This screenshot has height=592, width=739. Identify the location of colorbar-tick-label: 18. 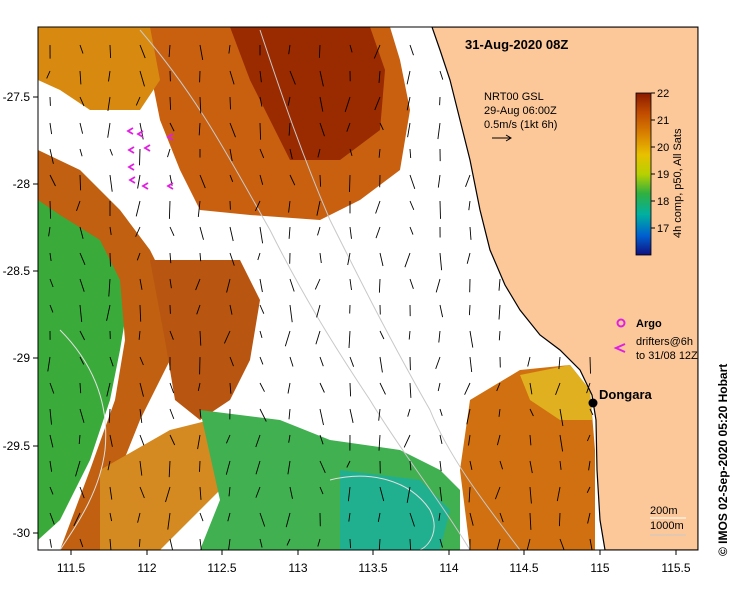
(663, 202).